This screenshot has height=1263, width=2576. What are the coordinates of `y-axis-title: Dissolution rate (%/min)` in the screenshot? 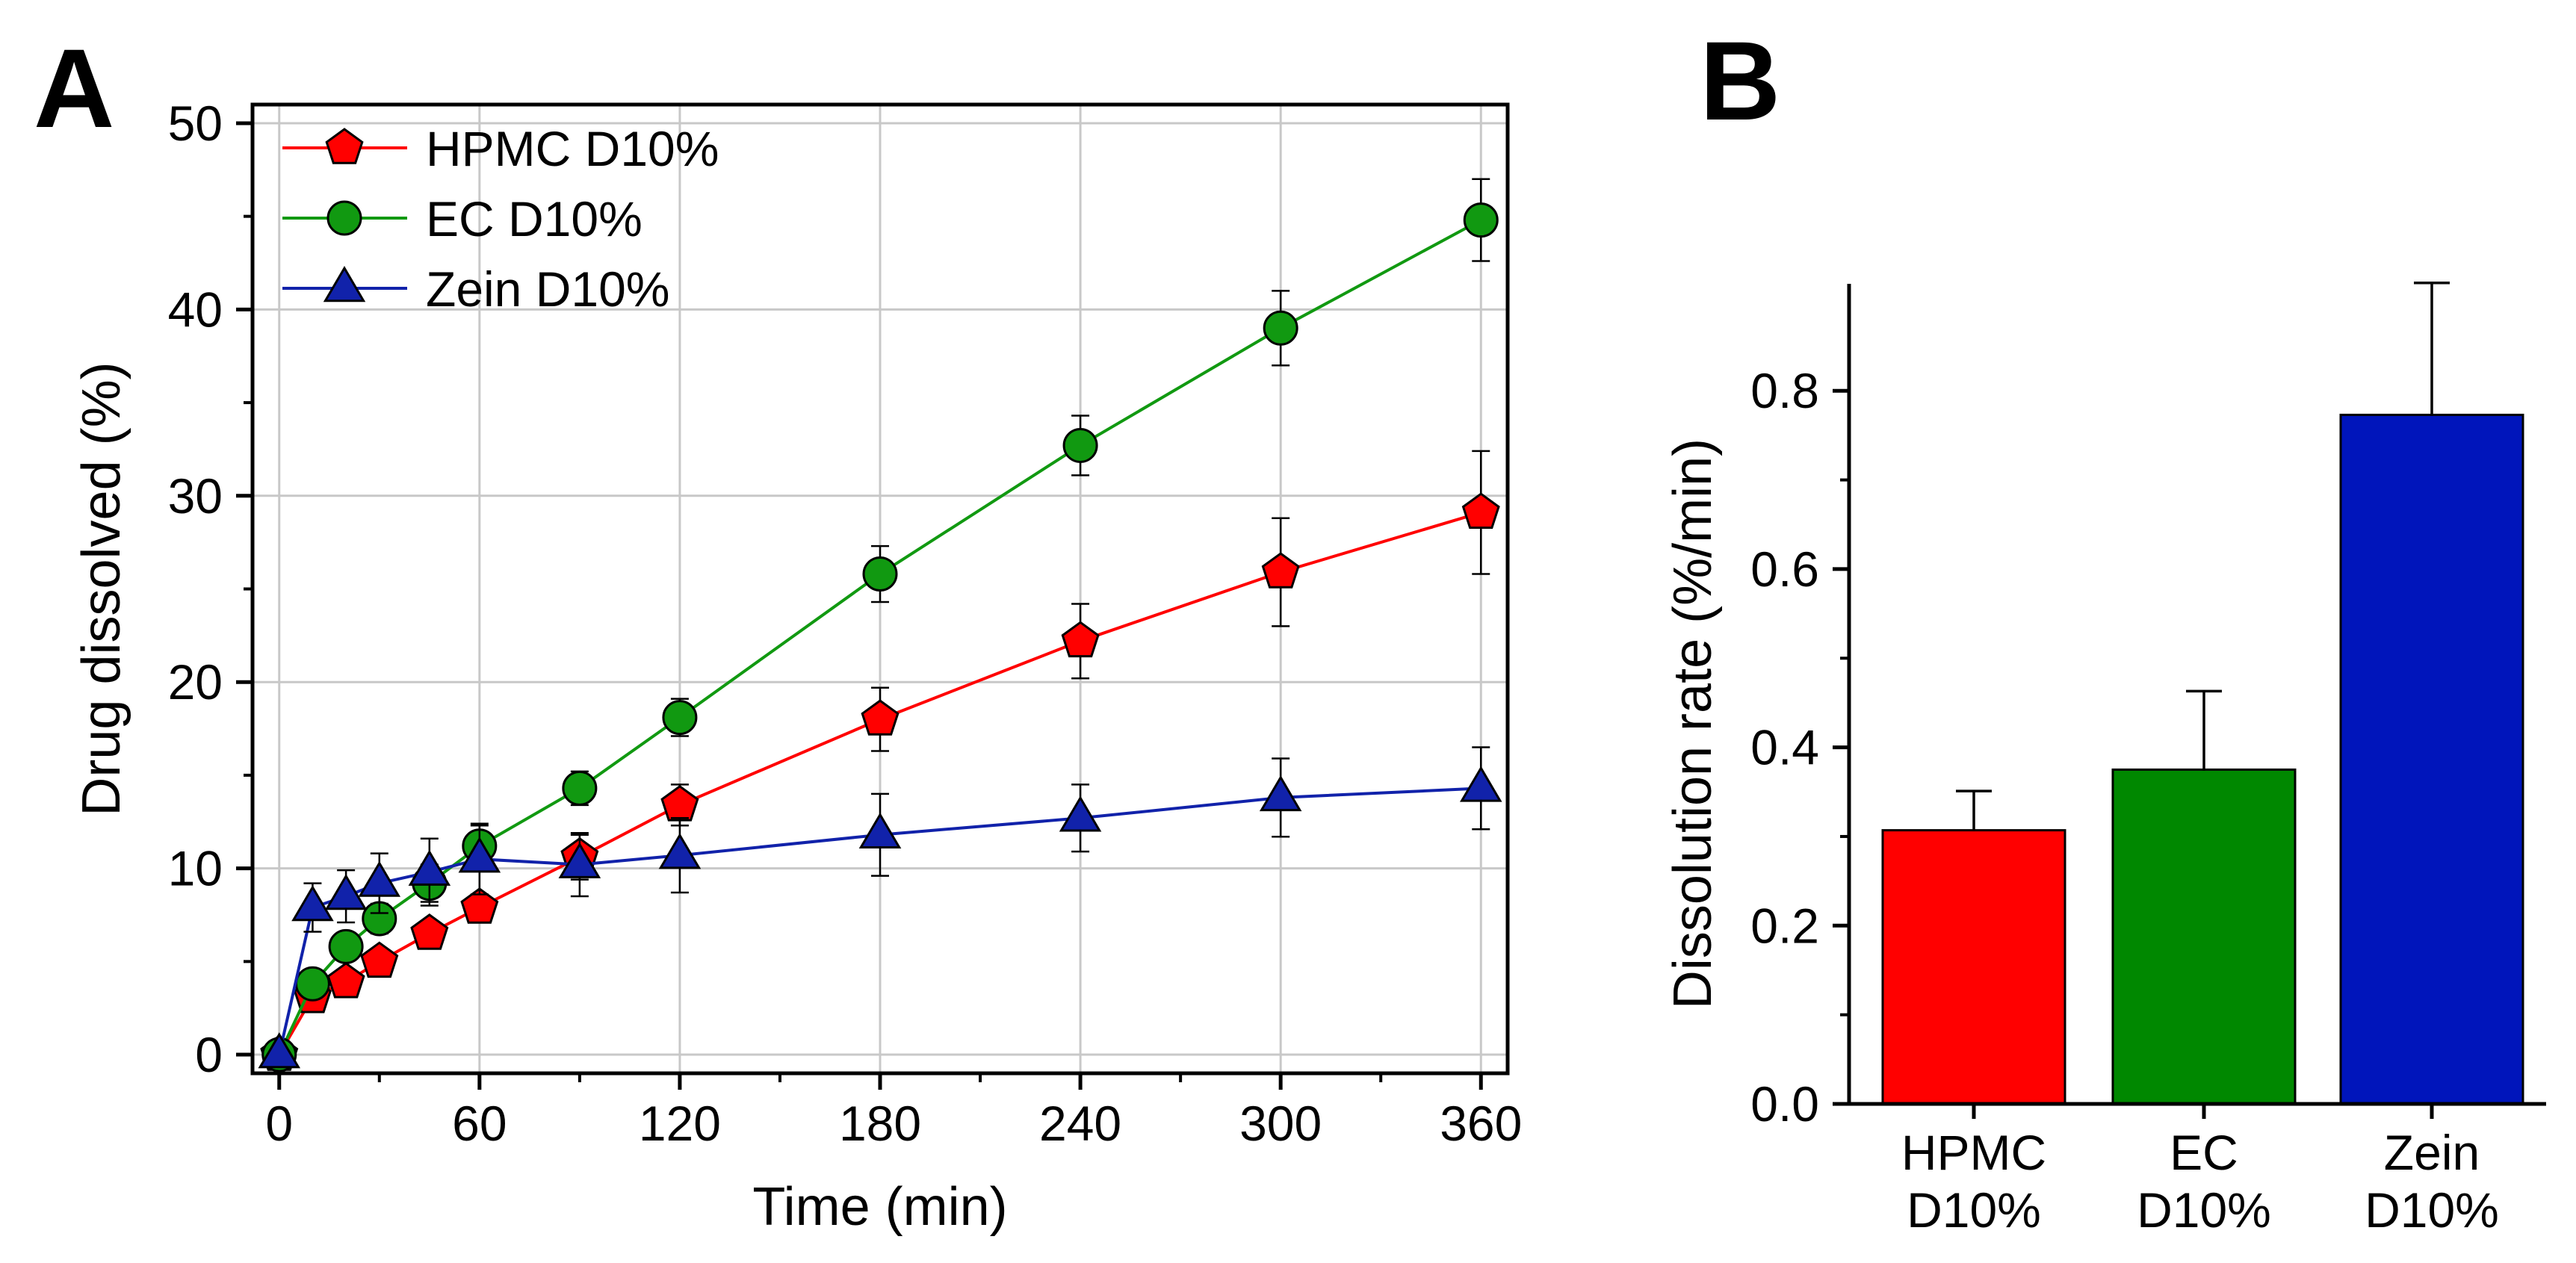 It's located at (1693, 723).